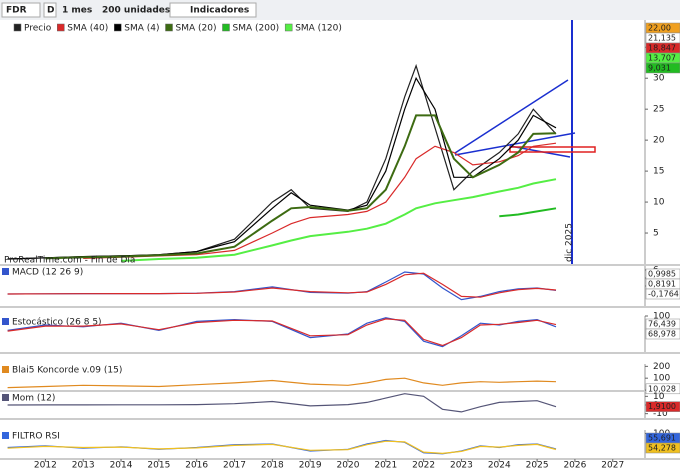 The height and width of the screenshot is (475, 680). Describe the element at coordinates (348, 466) in the screenshot. I see `x-tick-label: 2020` at that location.